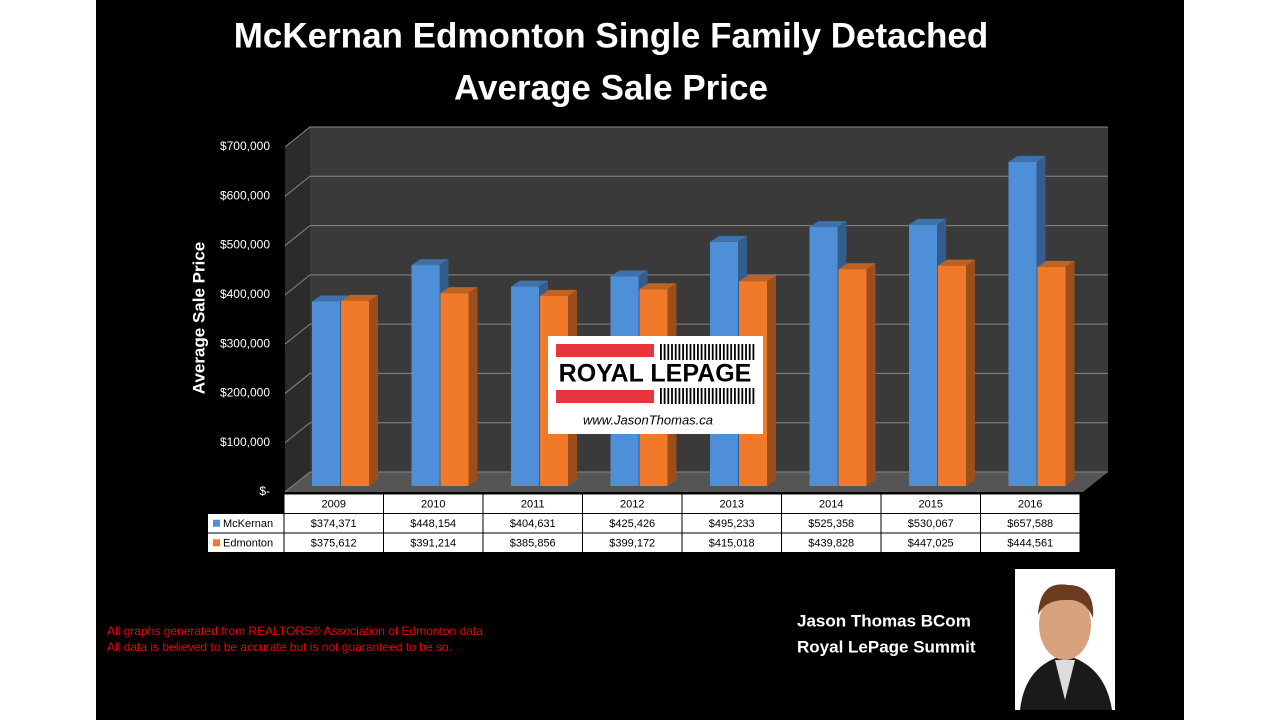 The image size is (1280, 725). What do you see at coordinates (632, 524) in the screenshot?
I see `table-value: $425,426` at bounding box center [632, 524].